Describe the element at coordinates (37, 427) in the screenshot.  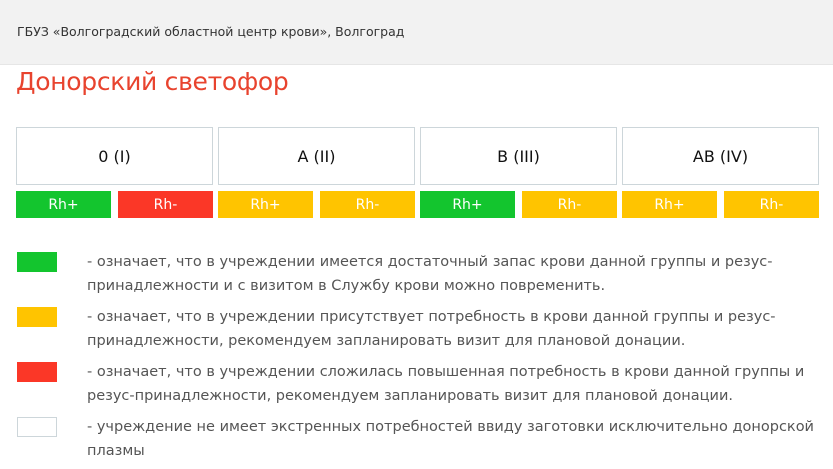
I see `legend-swatch-white` at that location.